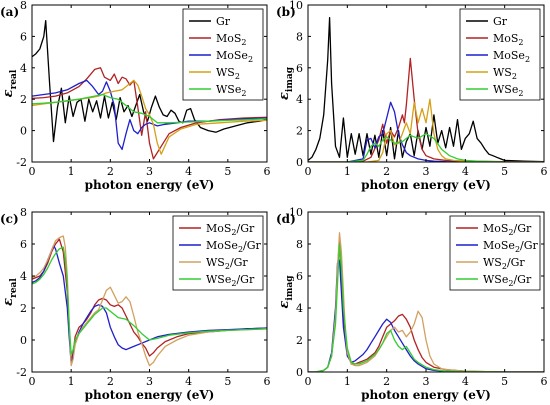  I want to click on legend-box, so click(500, 54).